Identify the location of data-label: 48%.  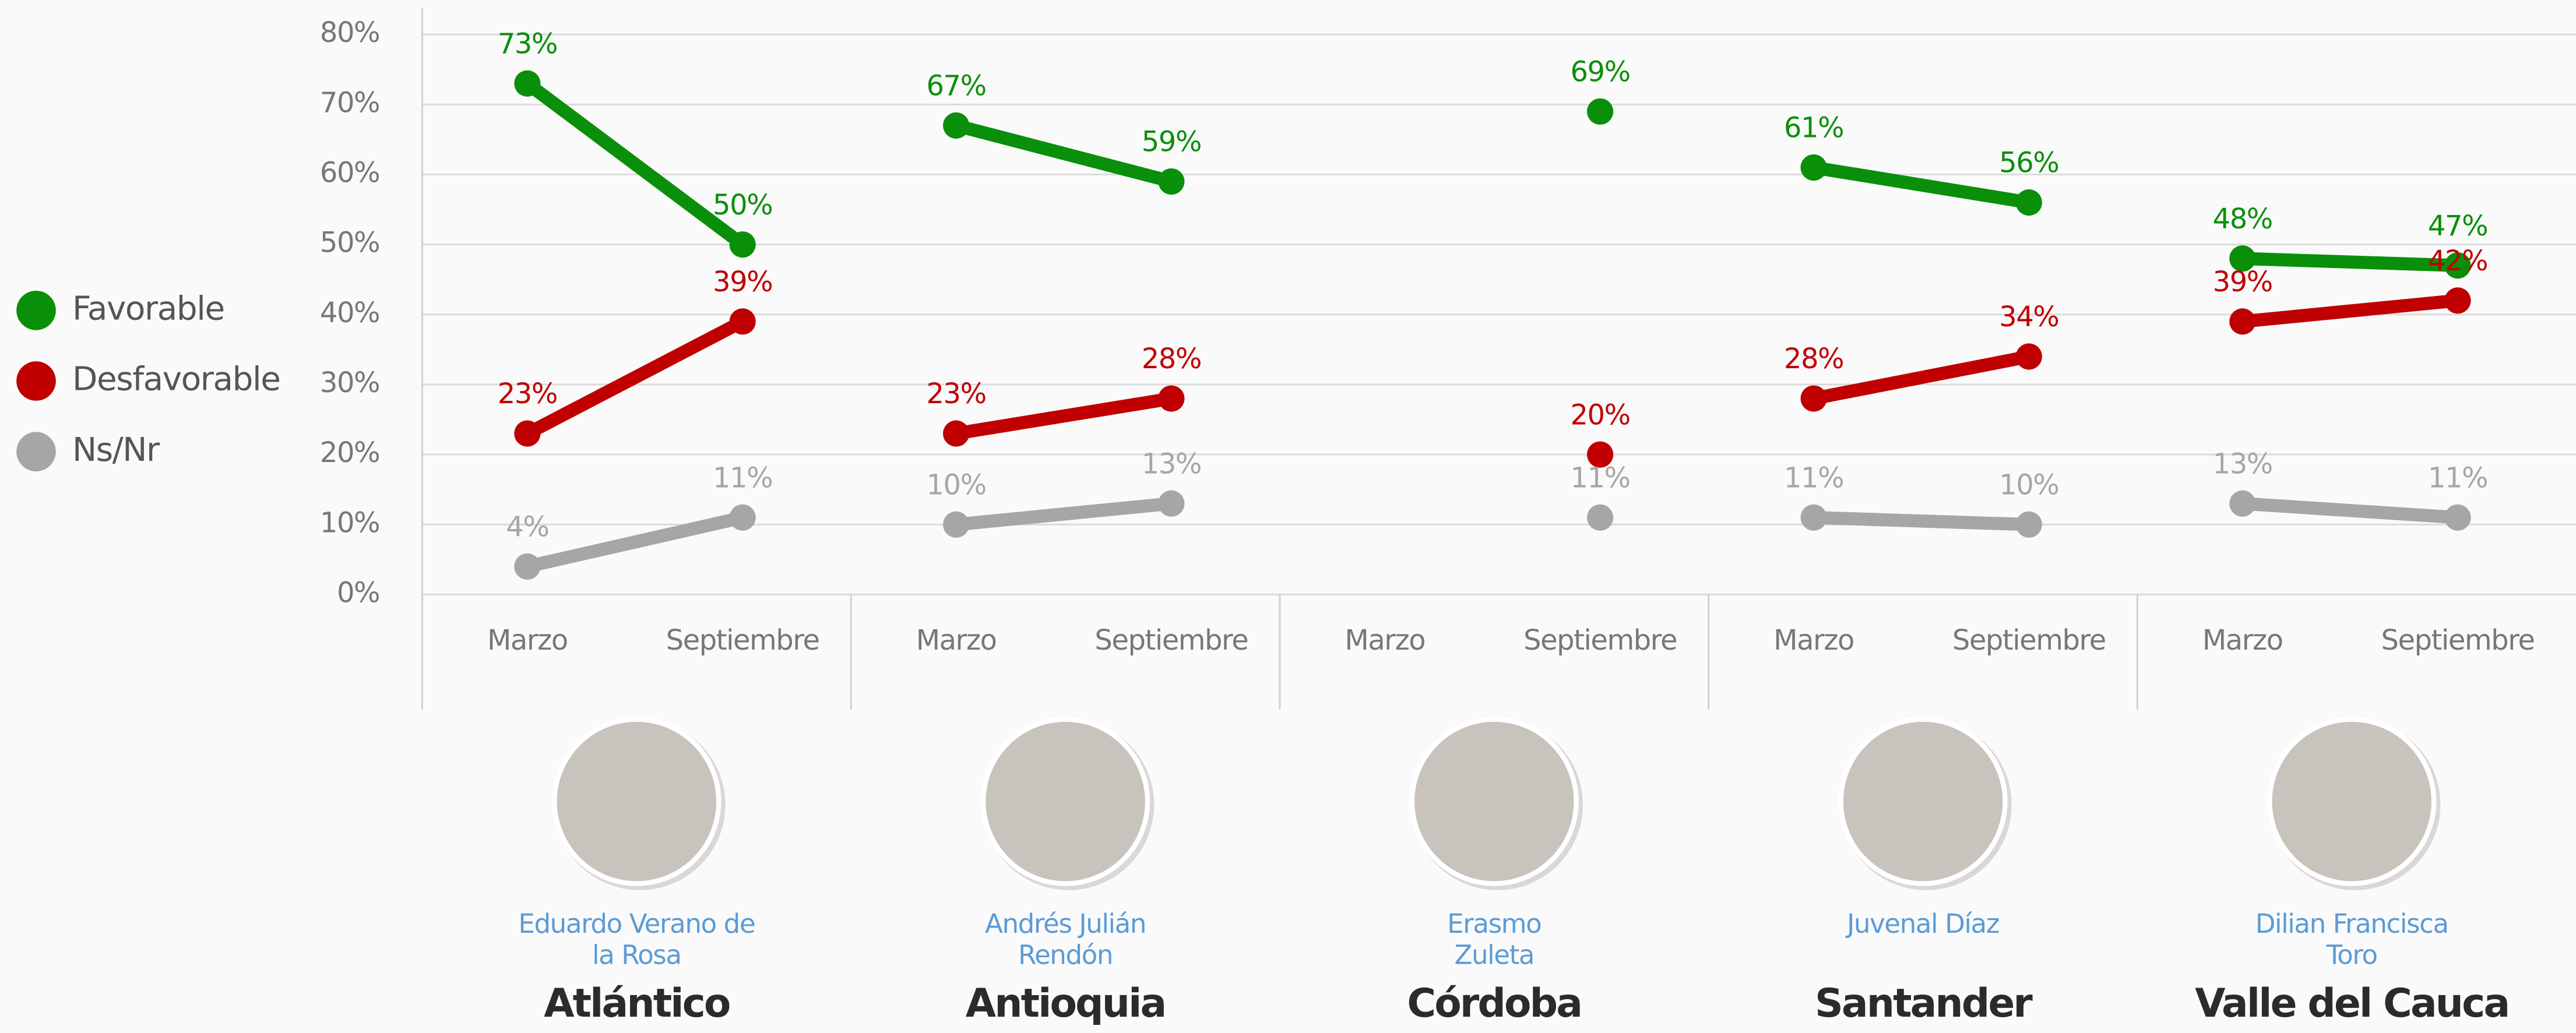
(2243, 219).